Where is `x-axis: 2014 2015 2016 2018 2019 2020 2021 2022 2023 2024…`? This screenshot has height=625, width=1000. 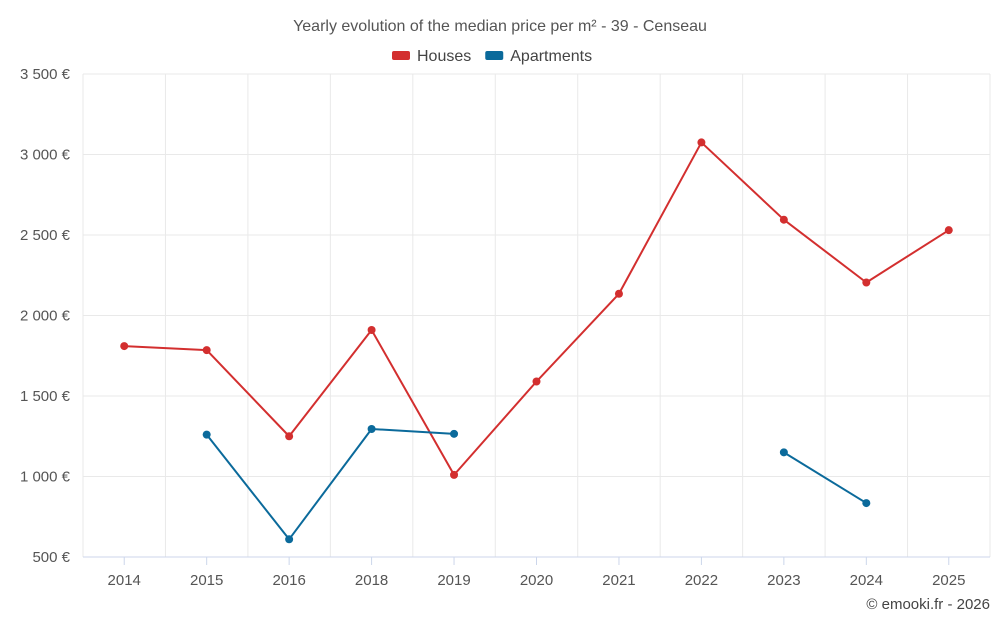 x-axis: 2014 2015 2016 2018 2019 2020 2021 2022 2023 2024… is located at coordinates (536, 572).